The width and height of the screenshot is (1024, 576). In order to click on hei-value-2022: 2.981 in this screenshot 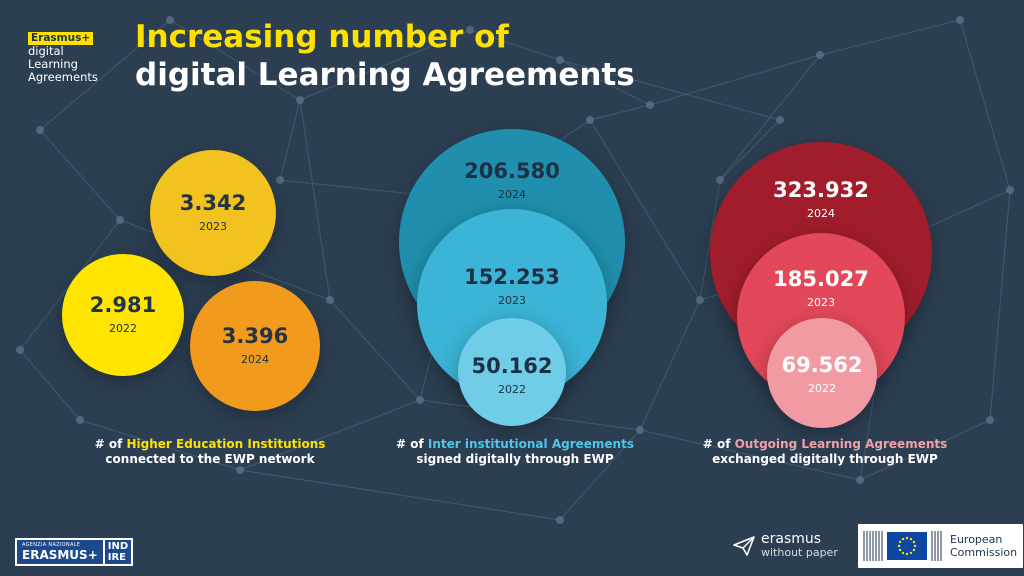, I will do `click(123, 305)`.